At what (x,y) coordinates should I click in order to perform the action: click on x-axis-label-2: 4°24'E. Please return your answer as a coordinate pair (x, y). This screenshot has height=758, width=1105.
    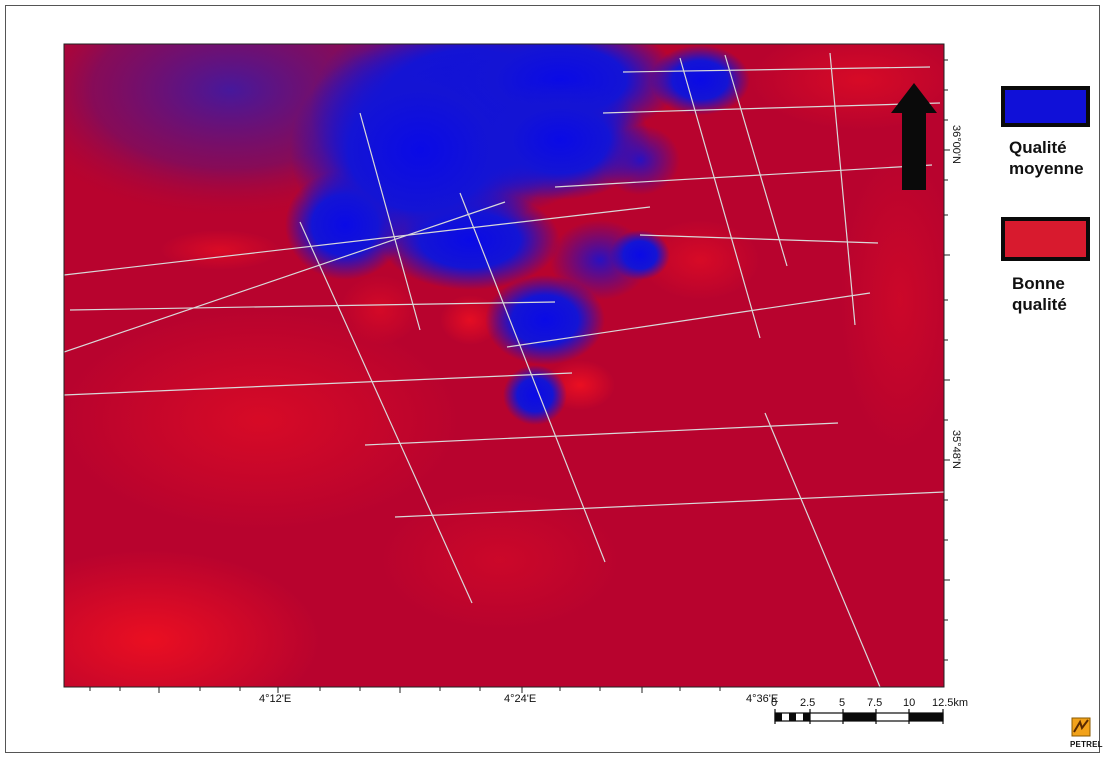
    Looking at the image, I should click on (520, 699).